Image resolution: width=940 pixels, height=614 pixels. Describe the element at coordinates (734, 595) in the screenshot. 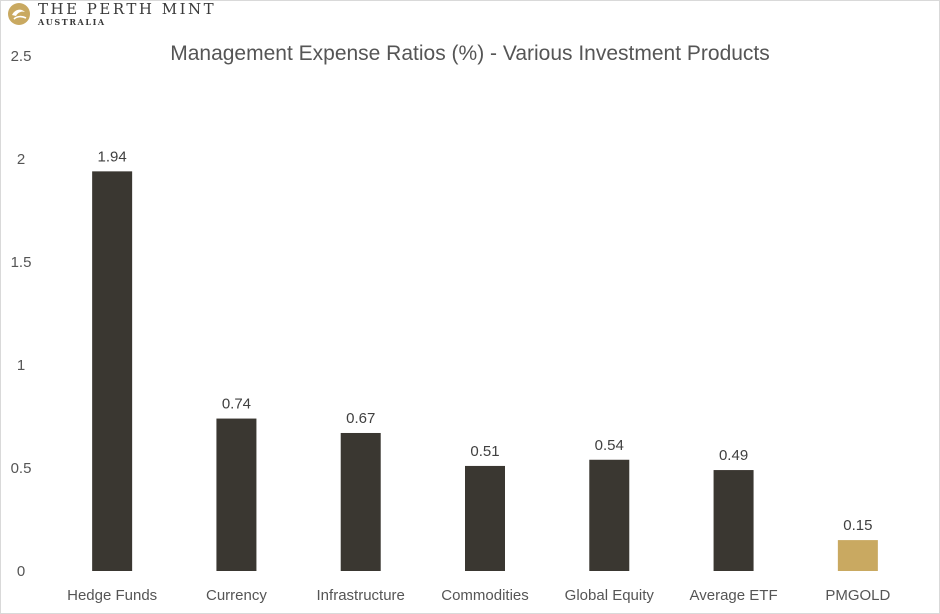

I see `x-tick-label: Average ETF` at that location.